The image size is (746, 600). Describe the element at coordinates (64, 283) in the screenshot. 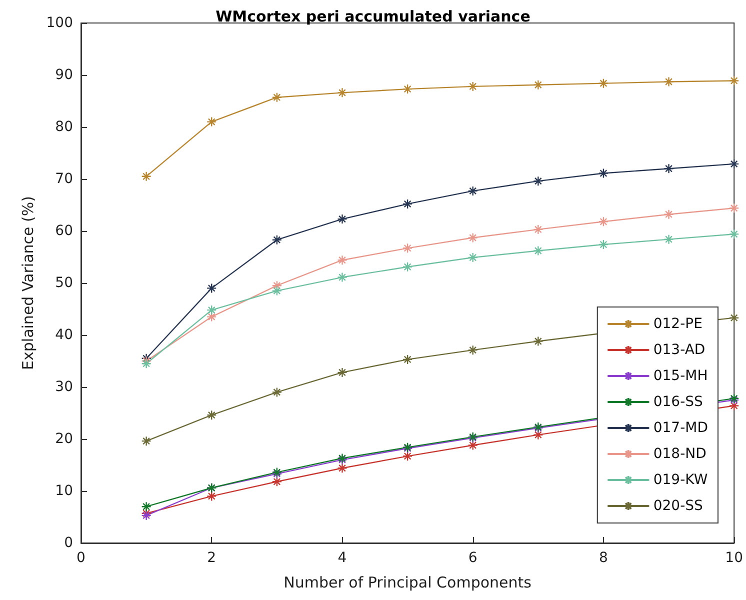

I see `y-tick-label: 50` at that location.